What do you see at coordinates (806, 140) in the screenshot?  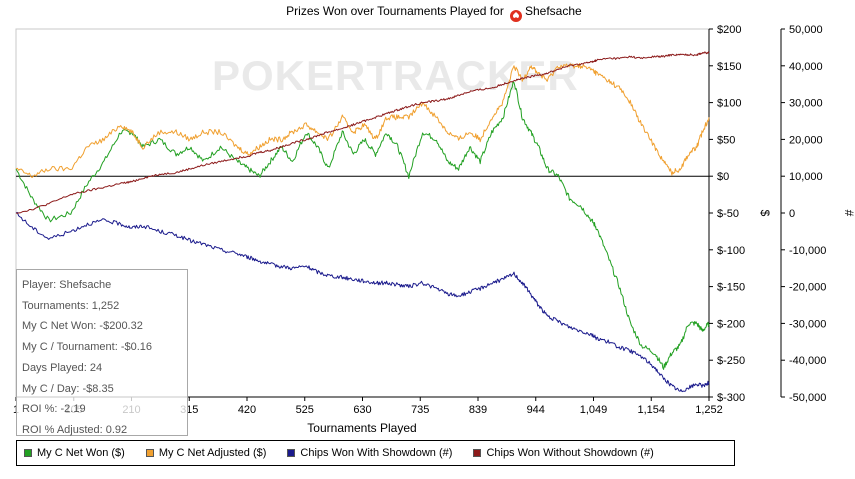 I see `right-y-tick-label: 20,000` at bounding box center [806, 140].